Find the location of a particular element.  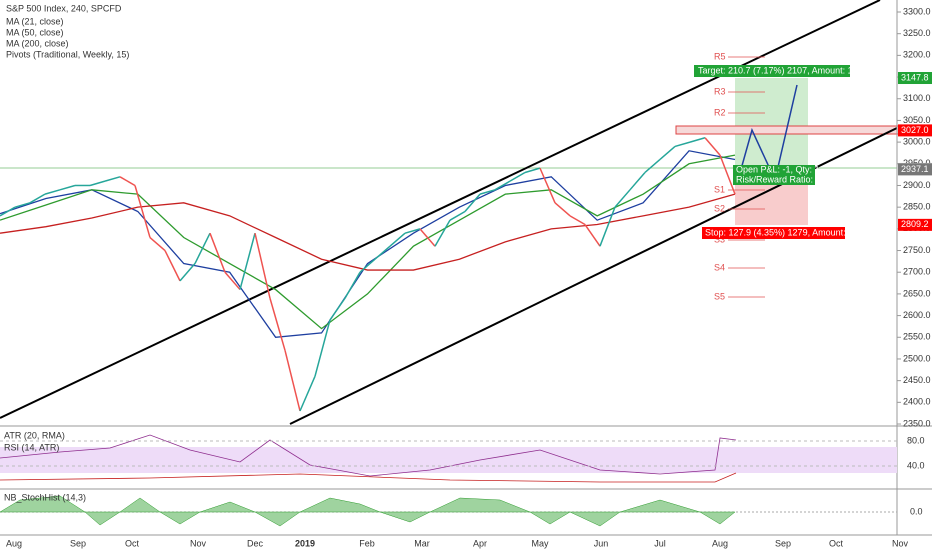

stop-label: Stop: 127.9 (4.35%) 1279, Amount: 872.1 is located at coordinates (788, 232).